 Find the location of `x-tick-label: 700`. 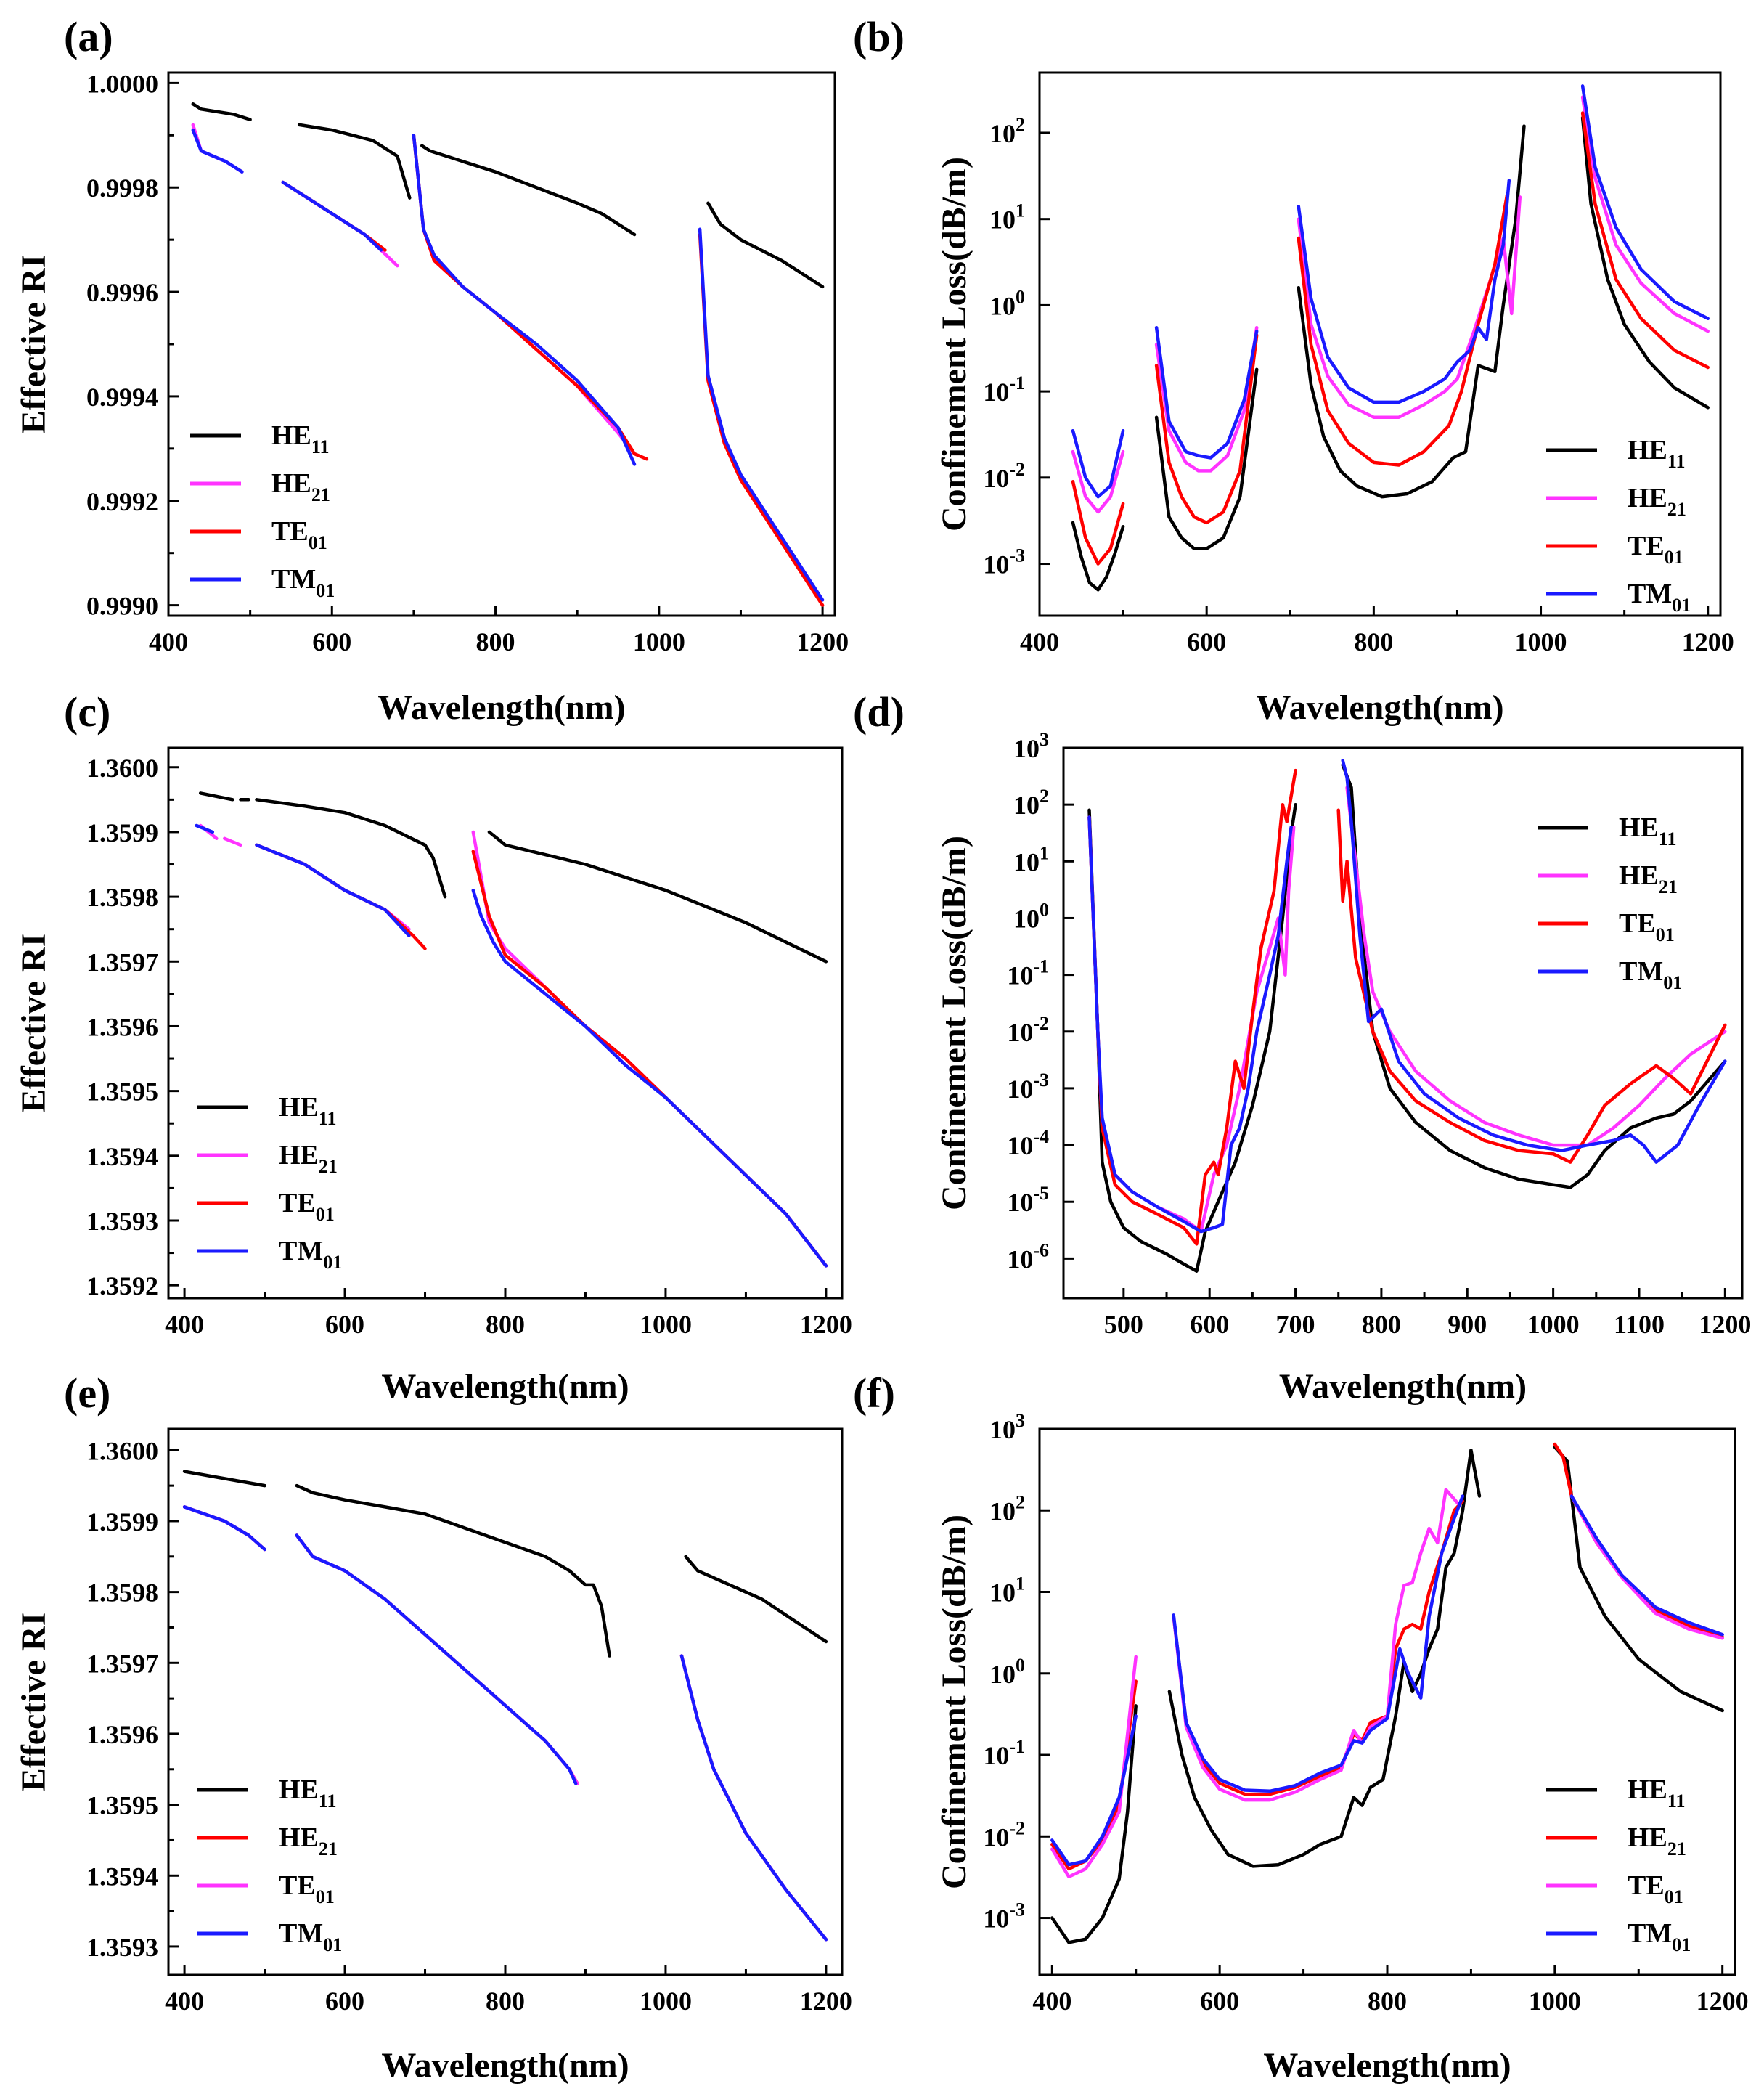

x-tick-label: 700 is located at coordinates (1296, 1324).